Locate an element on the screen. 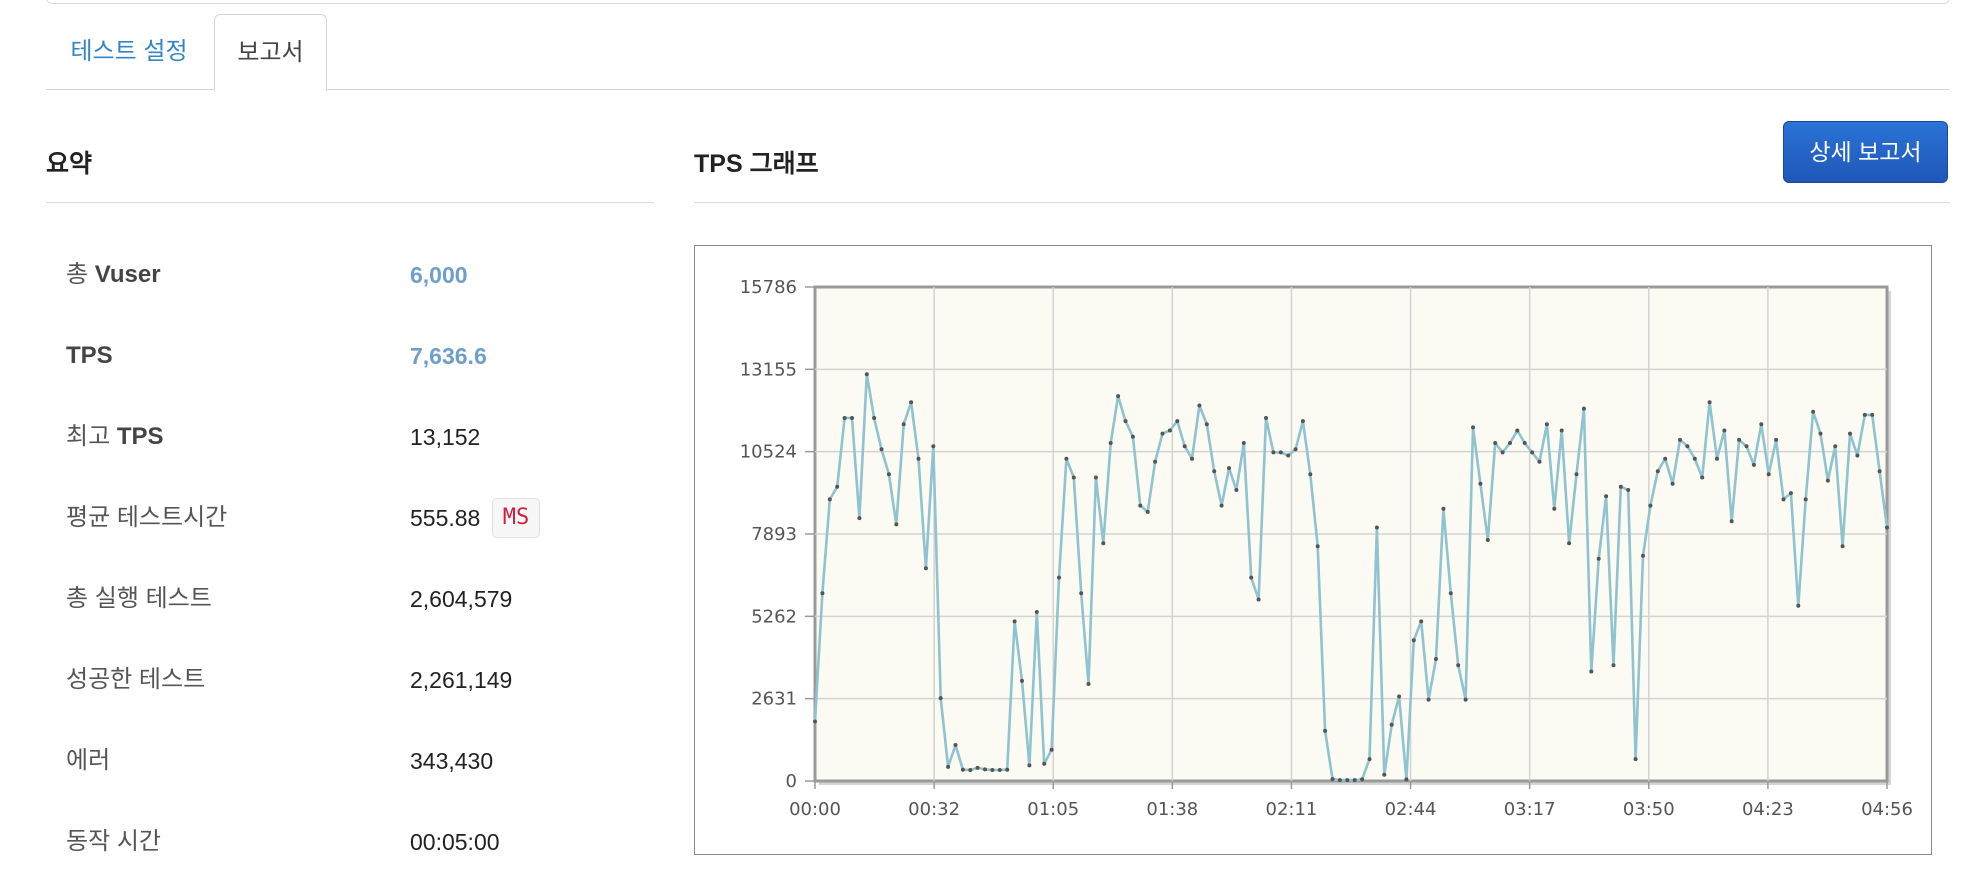  tps-value: 7,636.6 is located at coordinates (448, 356).